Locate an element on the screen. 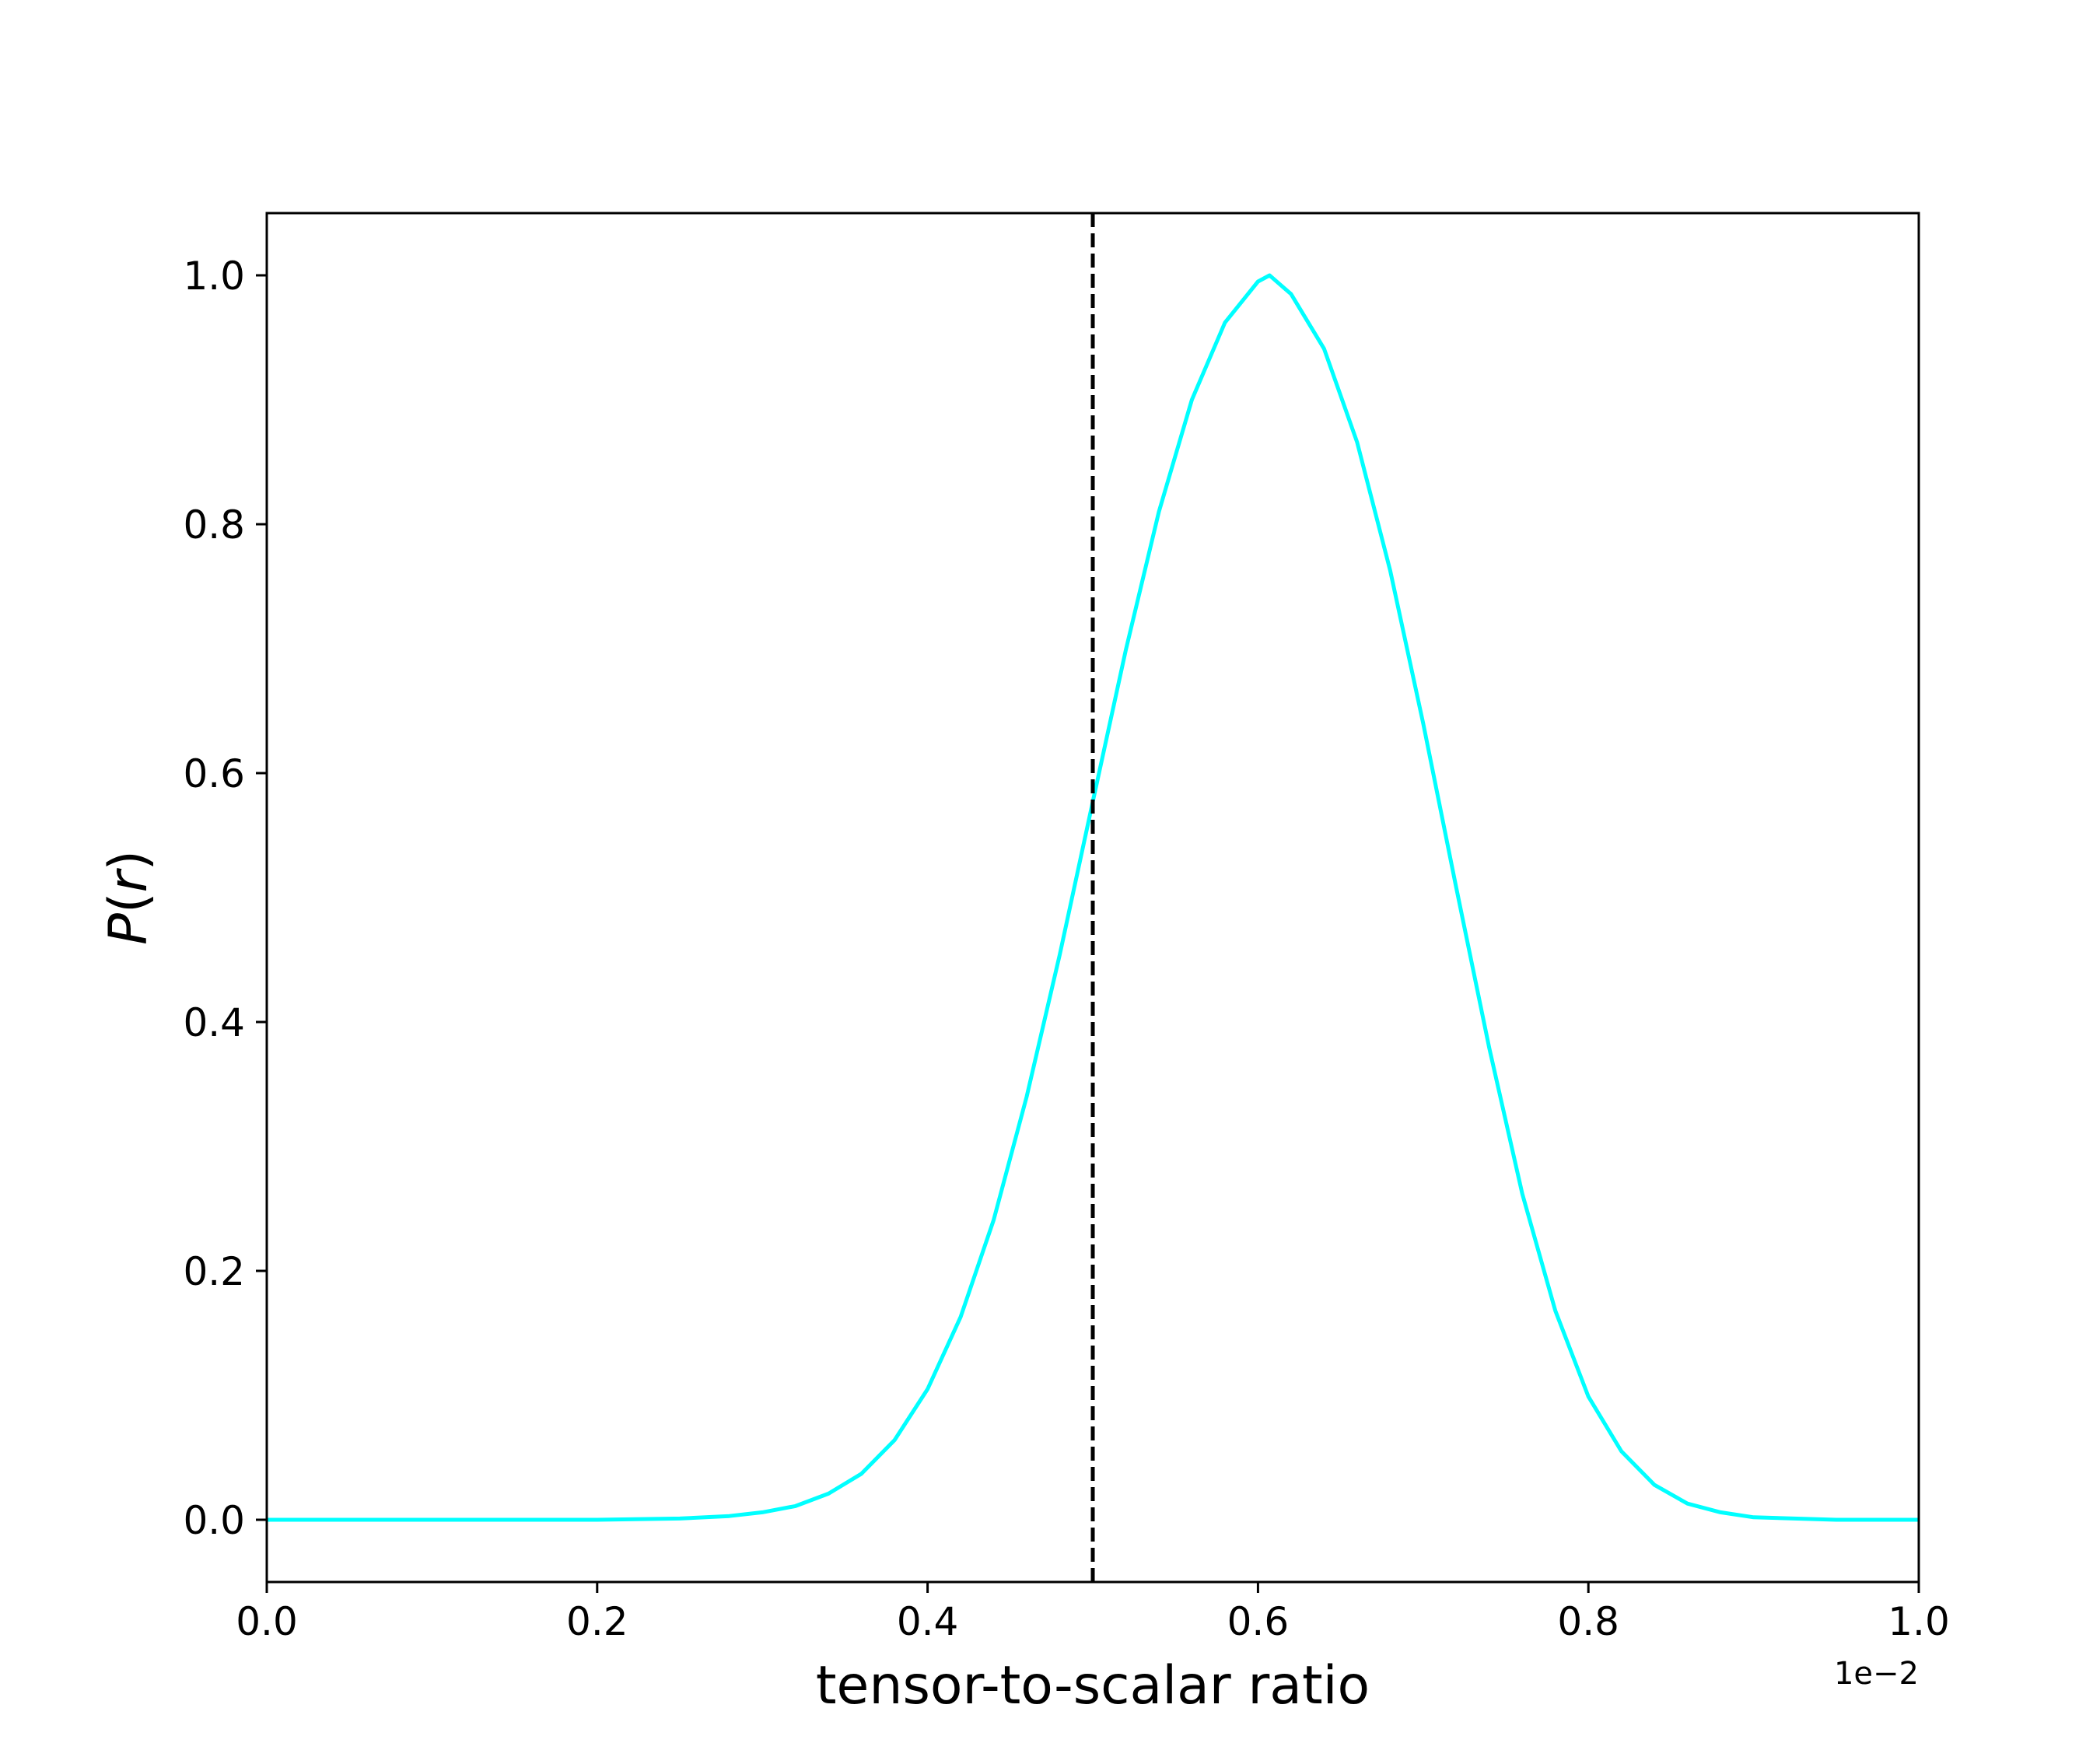  y-axis-title: P(r) is located at coordinates (128, 898).